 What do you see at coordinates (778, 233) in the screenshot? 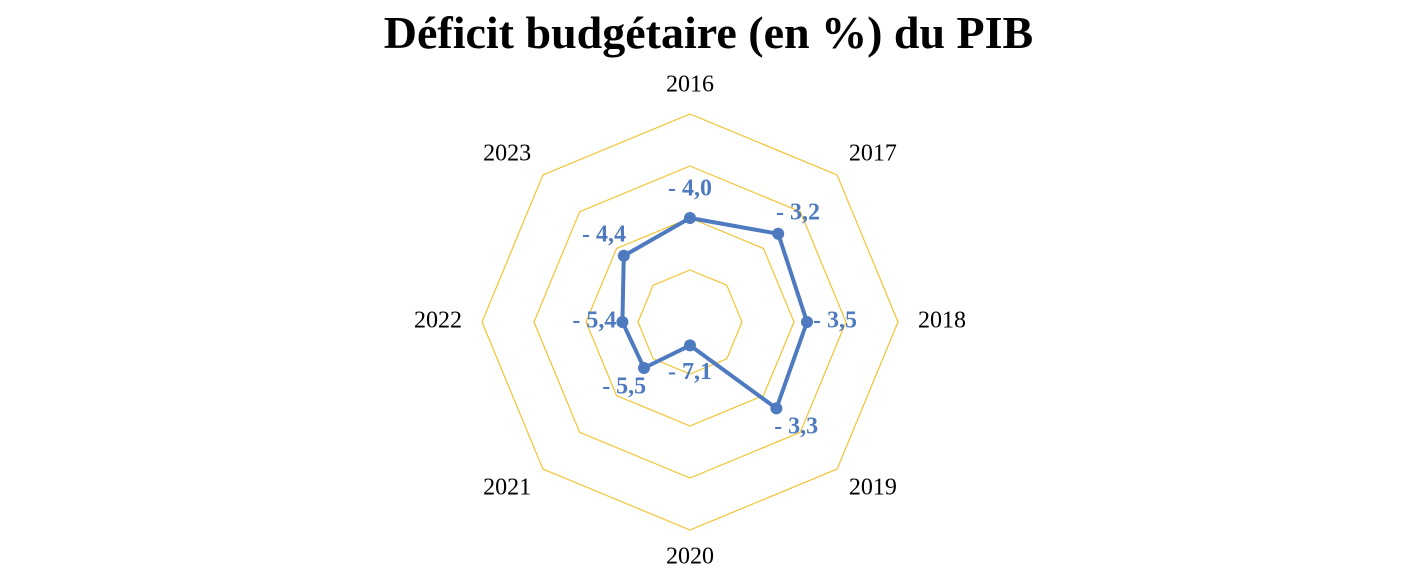
I see `data-point-2017` at bounding box center [778, 233].